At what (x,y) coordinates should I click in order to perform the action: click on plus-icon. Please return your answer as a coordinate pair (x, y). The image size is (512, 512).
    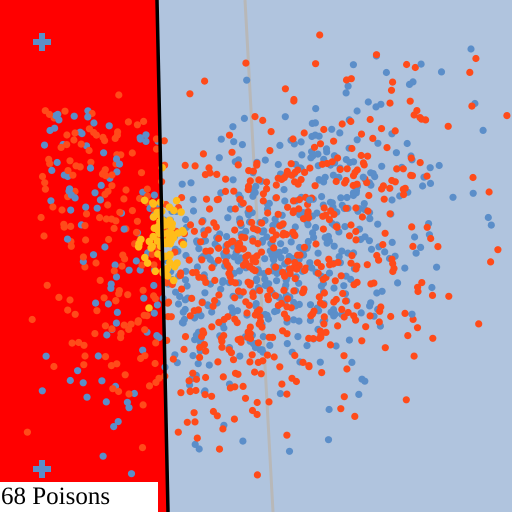
    Looking at the image, I should click on (42, 42).